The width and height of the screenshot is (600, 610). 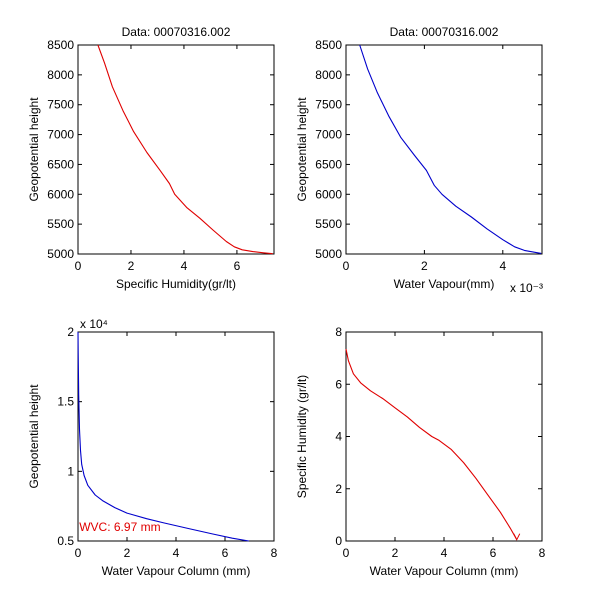 I want to click on x-exponent-label: x 10⁻³, so click(x=526, y=288).